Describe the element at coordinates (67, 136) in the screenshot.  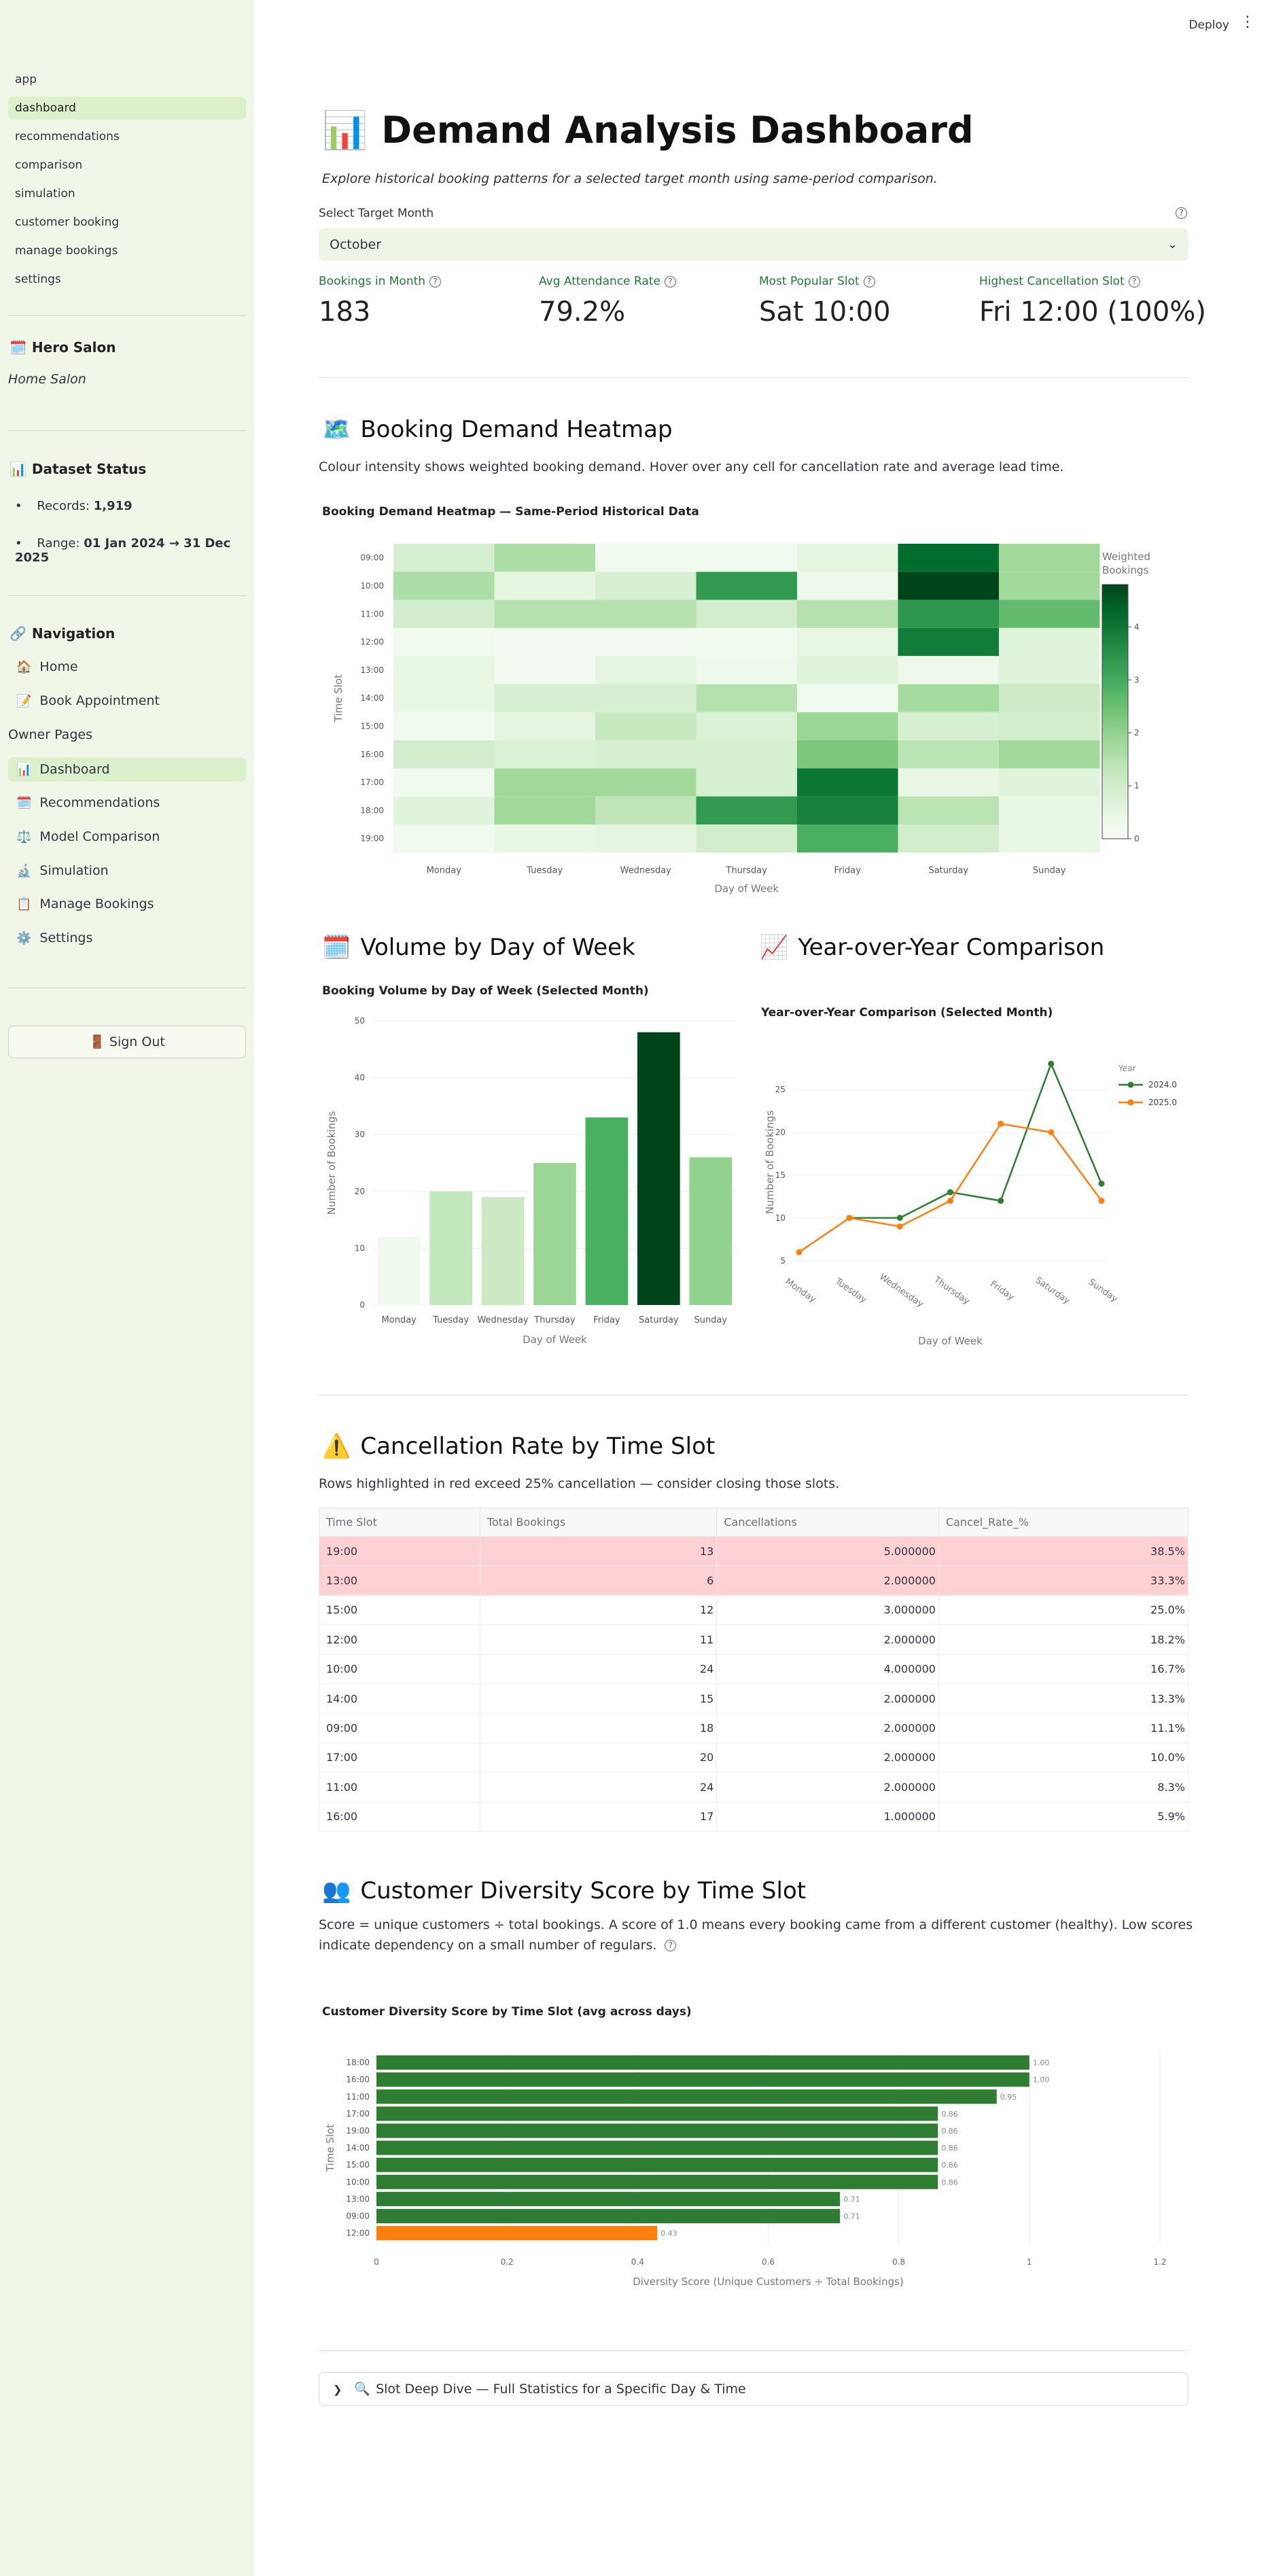
I see `page-link-recommendations: recommendations` at that location.